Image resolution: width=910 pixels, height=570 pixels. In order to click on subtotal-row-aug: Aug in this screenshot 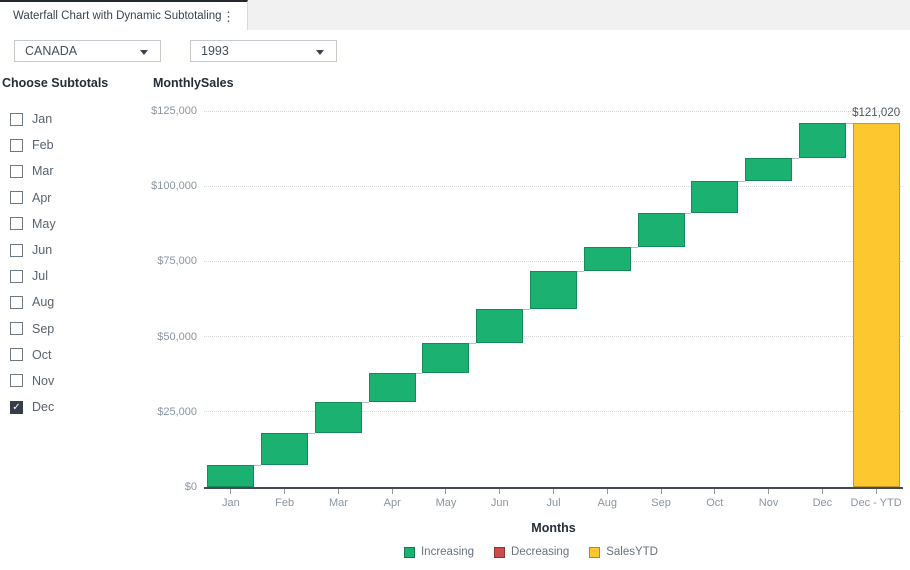, I will do `click(72, 302)`.